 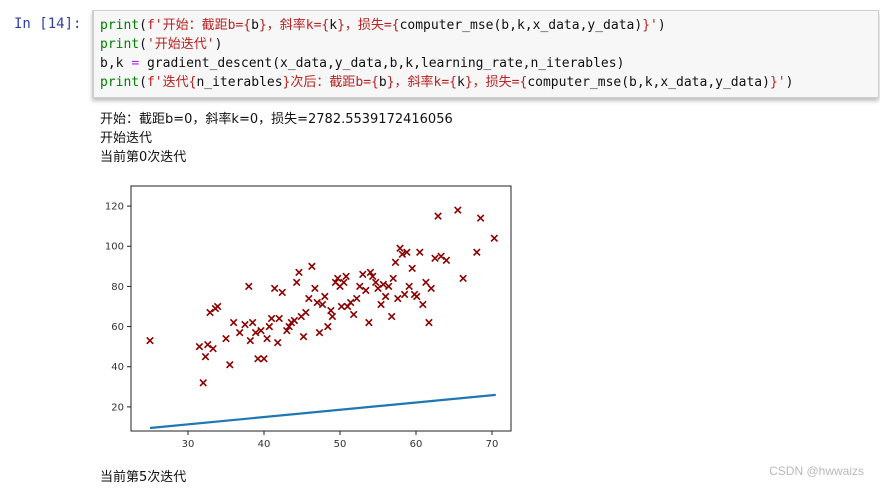 What do you see at coordinates (276, 119) in the screenshot?
I see `output-line-1: 开始：截距b=0，斜率k=0，损失=2782.5539172416056` at bounding box center [276, 119].